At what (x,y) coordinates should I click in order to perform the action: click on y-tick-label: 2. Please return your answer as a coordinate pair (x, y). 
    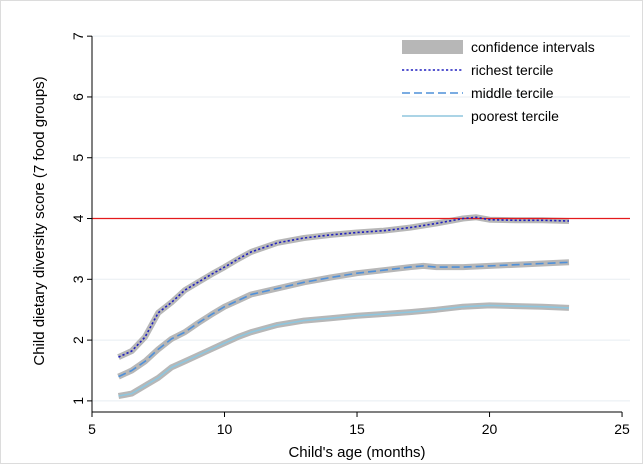
    Looking at the image, I should click on (78, 340).